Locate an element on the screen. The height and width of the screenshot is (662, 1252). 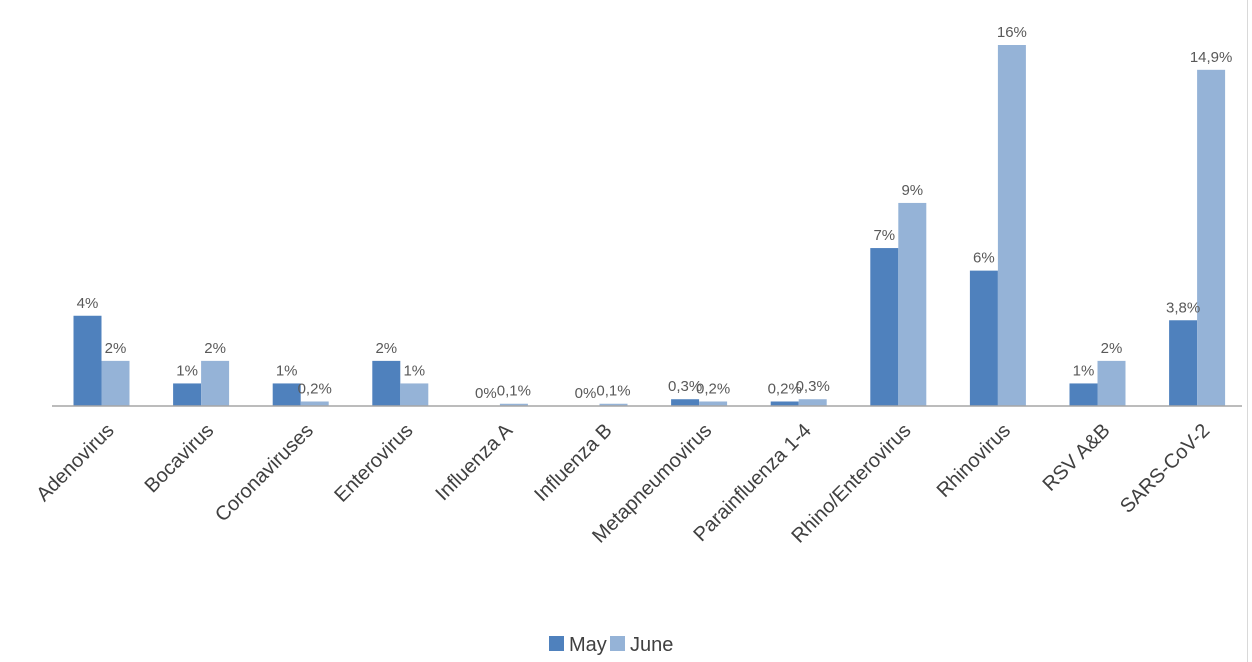
value-label-may-rhinovirus: 6% is located at coordinates (984, 258).